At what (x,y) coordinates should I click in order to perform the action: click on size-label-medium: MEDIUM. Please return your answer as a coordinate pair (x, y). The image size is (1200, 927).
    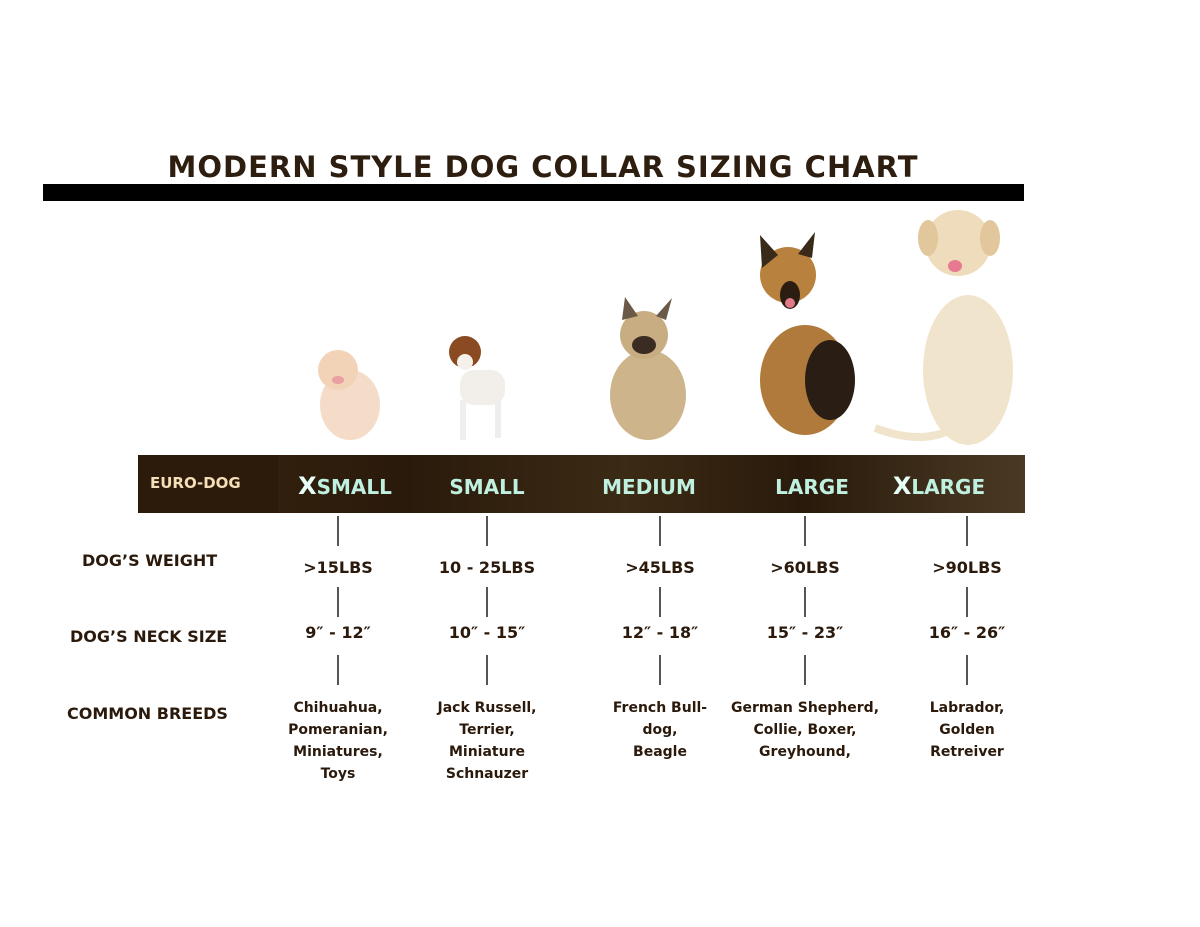
    Looking at the image, I should click on (649, 487).